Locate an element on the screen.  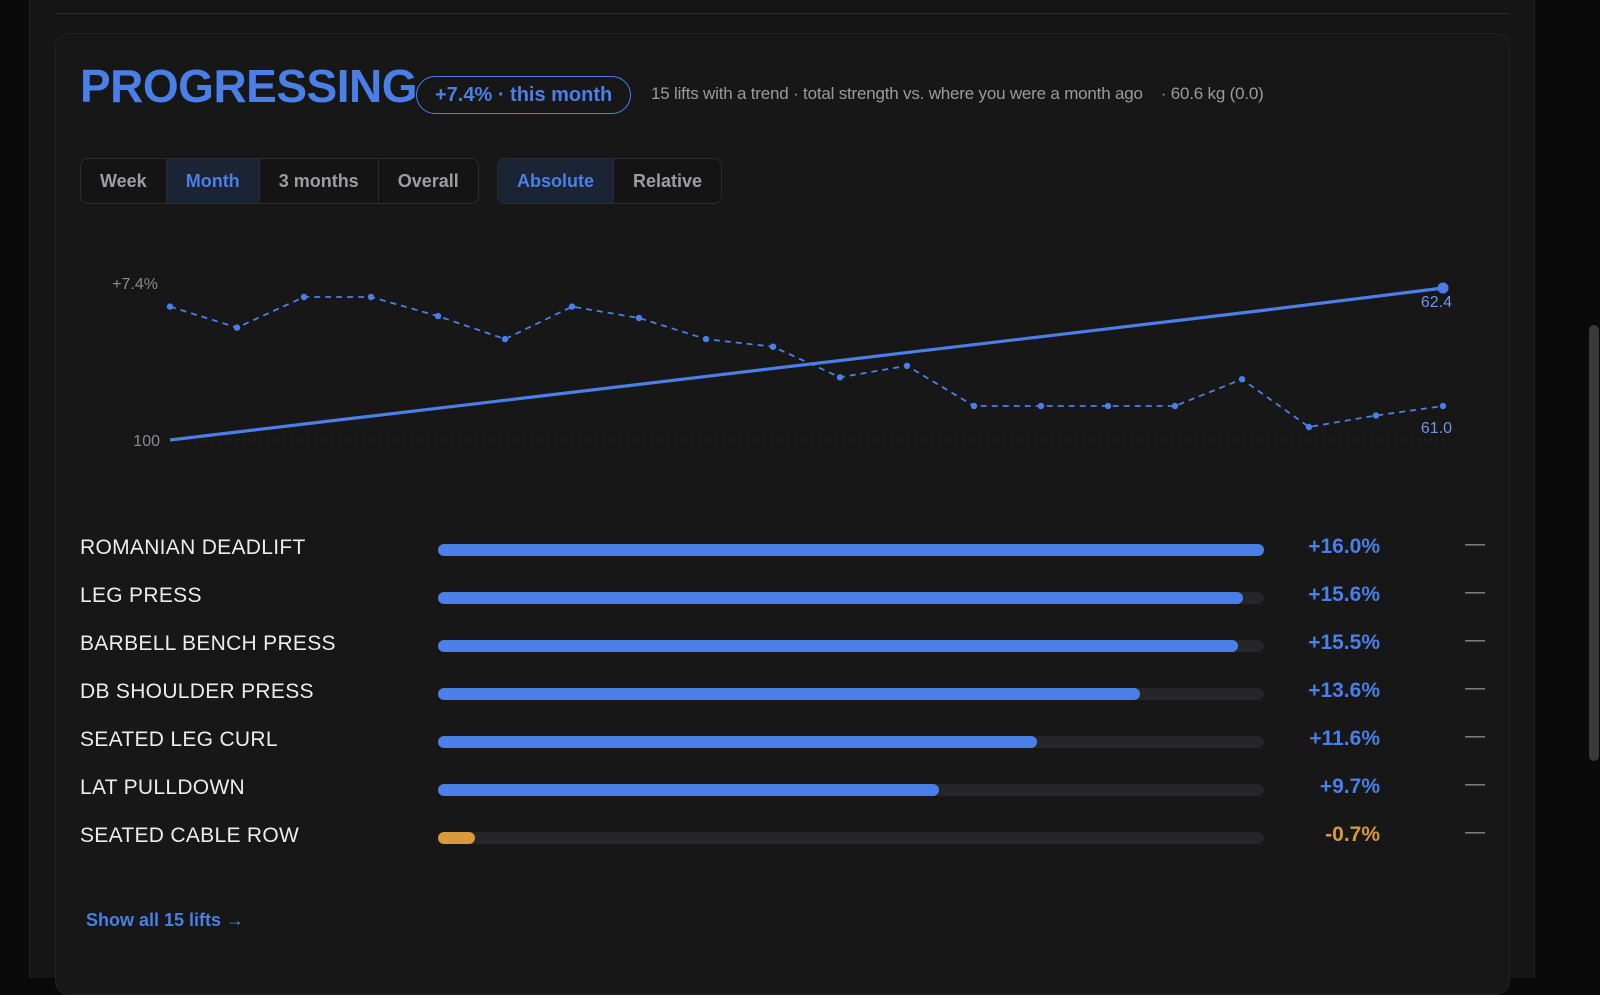
lift-name: LEG PRESS is located at coordinates (141, 595).